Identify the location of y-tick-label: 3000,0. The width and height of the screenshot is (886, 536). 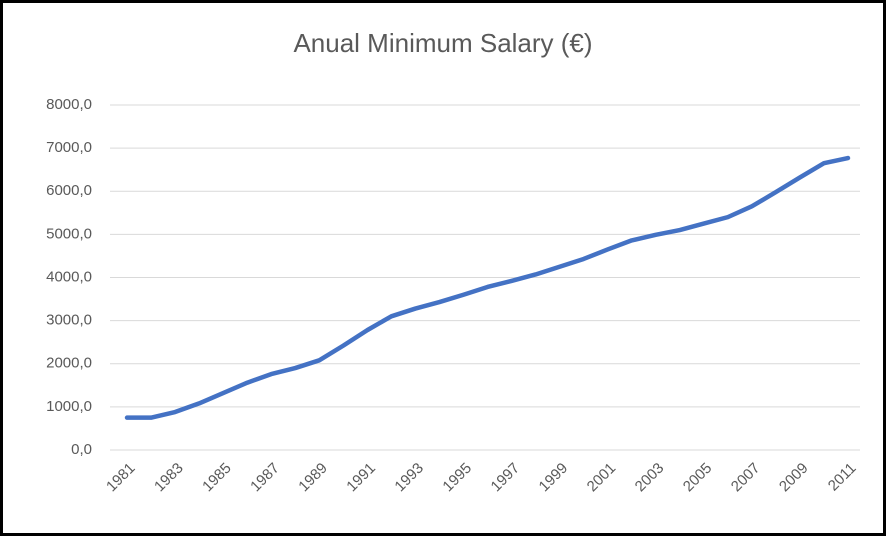
(69, 320).